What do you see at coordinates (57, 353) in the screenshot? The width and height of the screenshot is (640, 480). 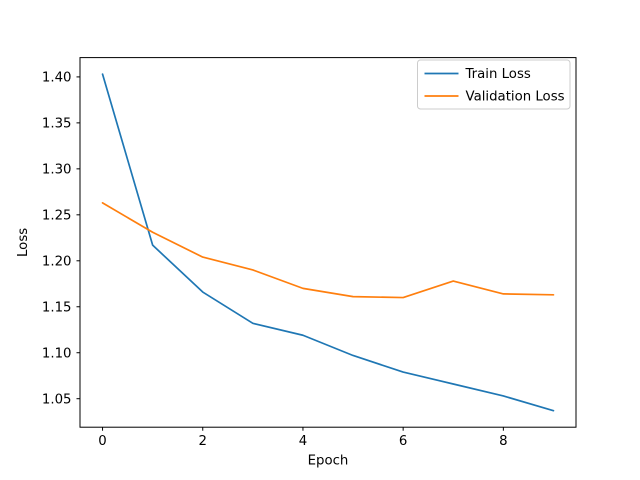 I see `y-tick-label: 1.10` at bounding box center [57, 353].